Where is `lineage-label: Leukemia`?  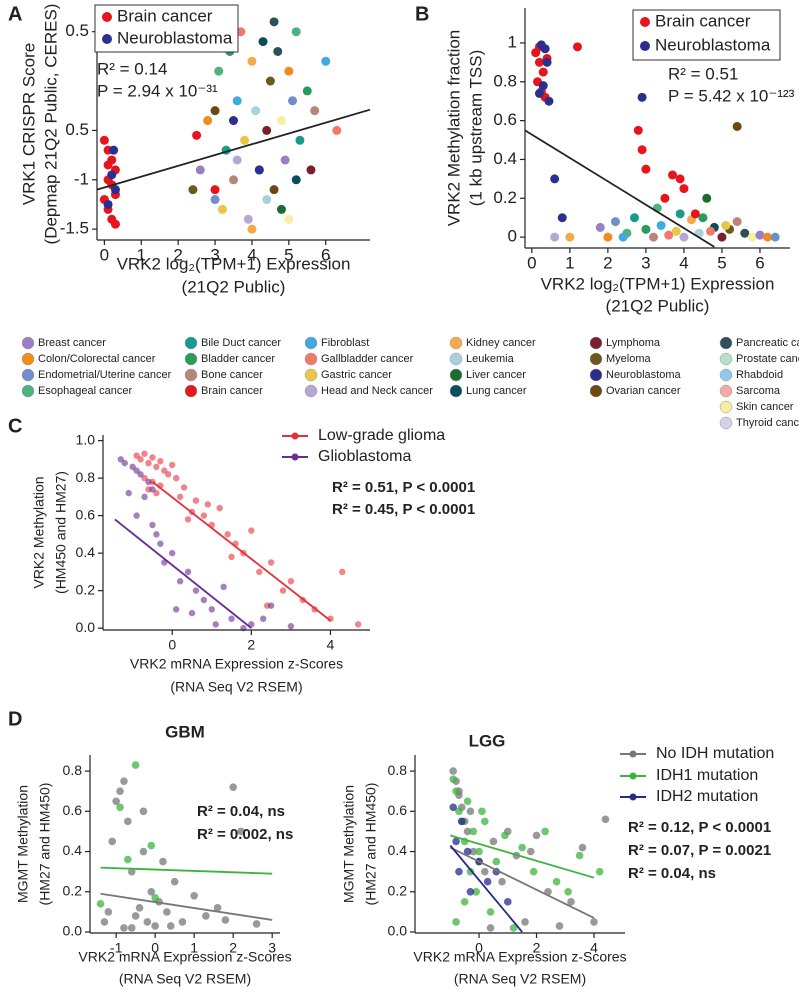
lineage-label: Leukemia is located at coordinates (490, 359).